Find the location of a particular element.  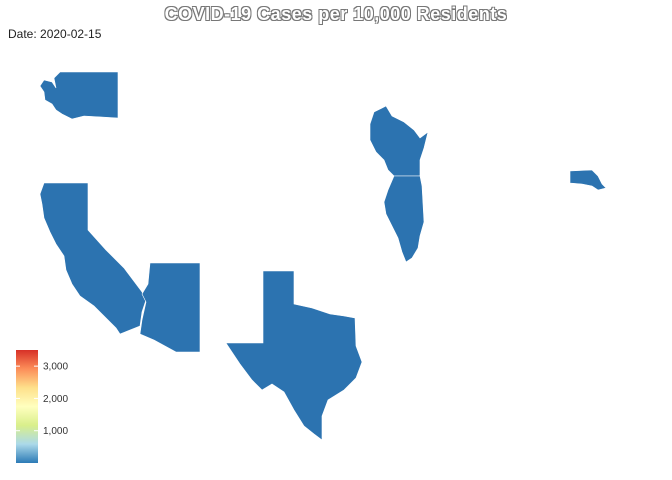

map-title: COVID-19 Cases per 10,000 Residents is located at coordinates (336, 14).